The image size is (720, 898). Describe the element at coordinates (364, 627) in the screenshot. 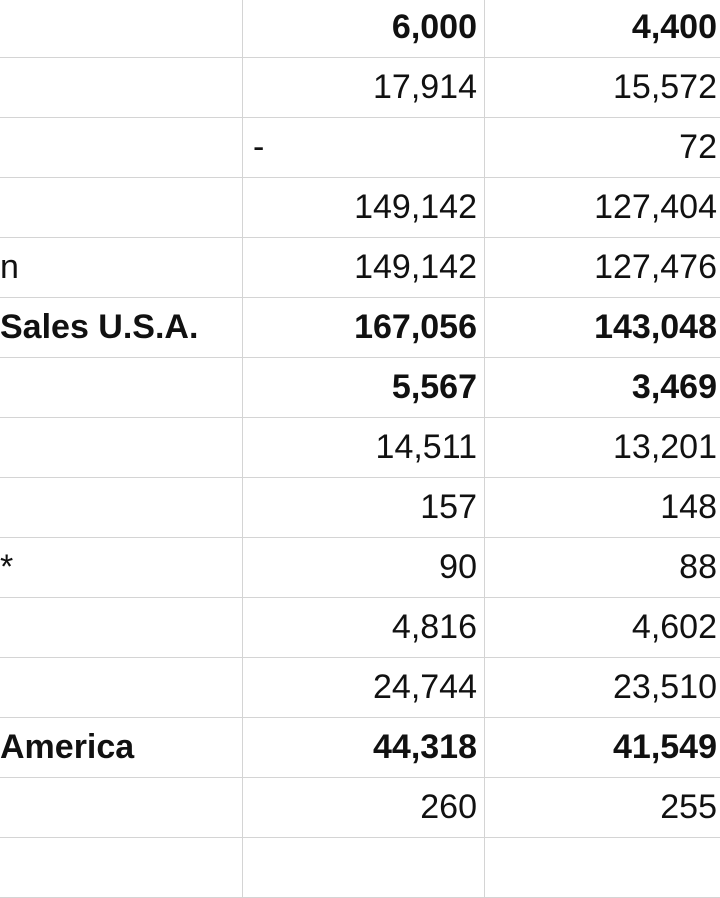

I see `value-cell: 4,816` at that location.